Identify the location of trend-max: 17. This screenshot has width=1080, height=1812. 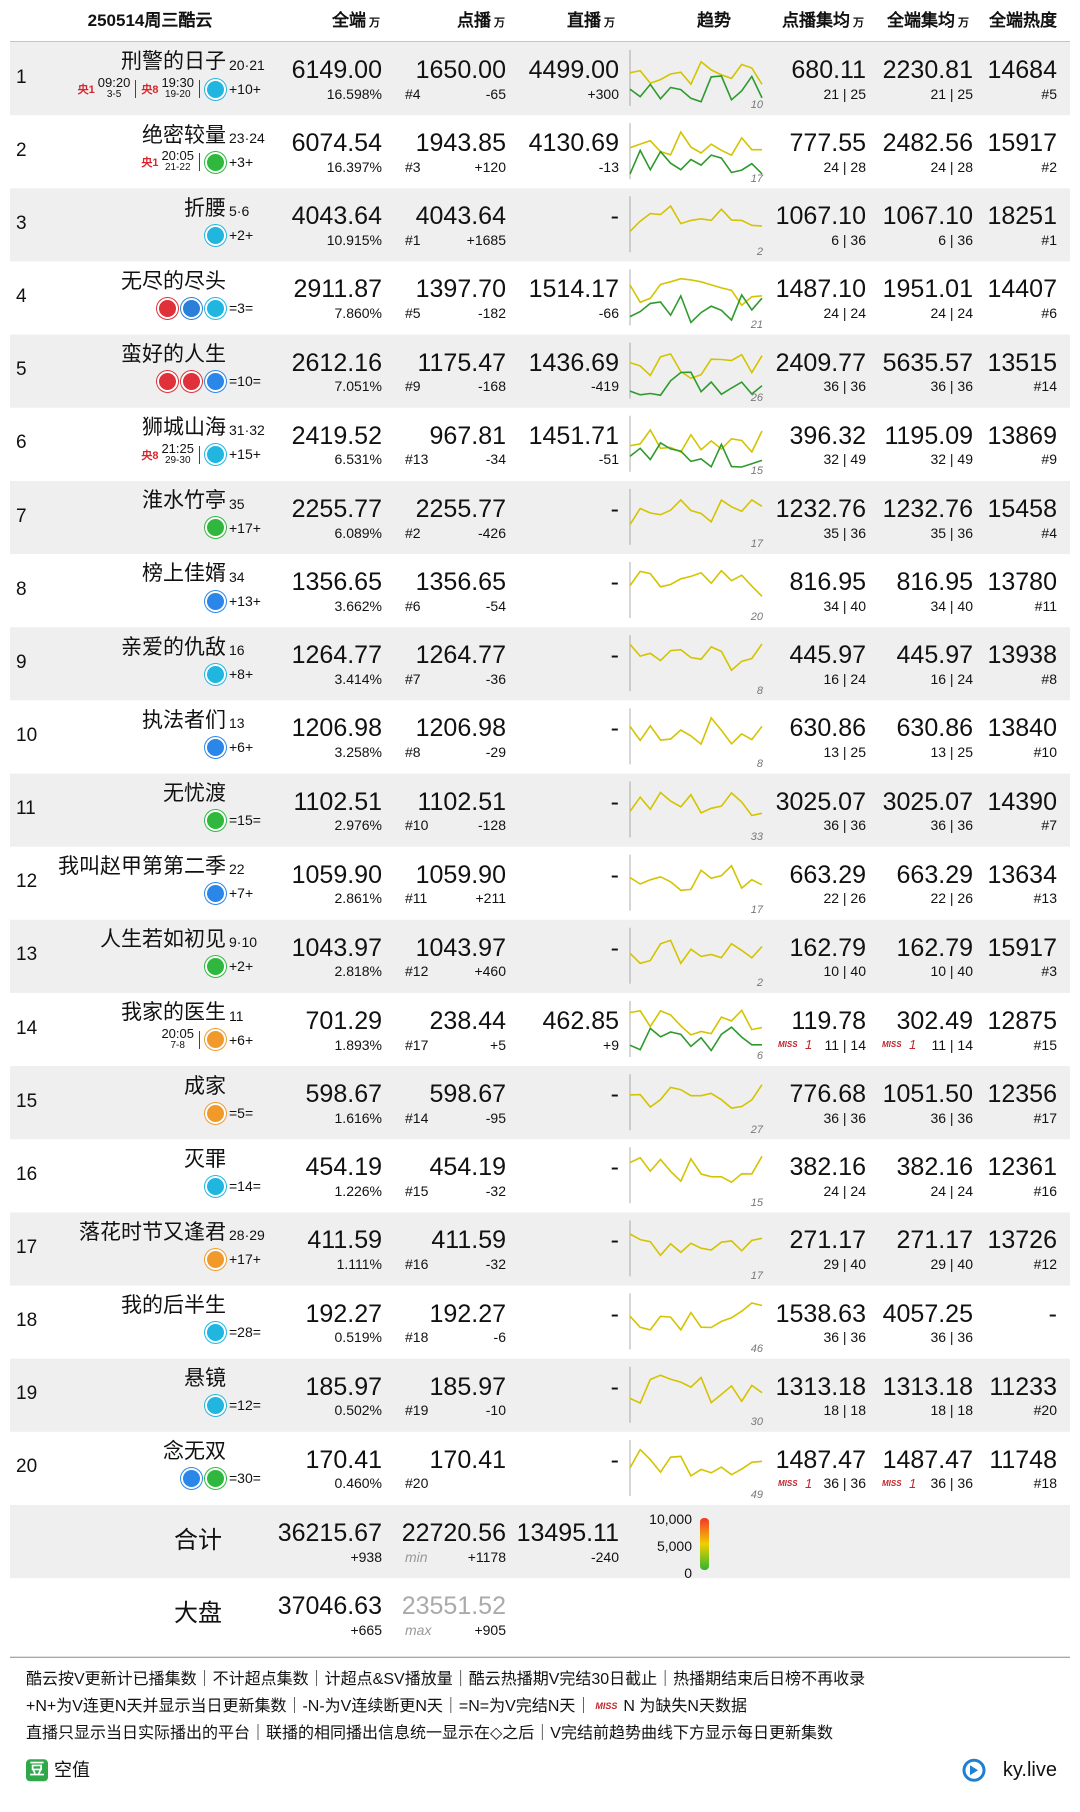
(756, 1275).